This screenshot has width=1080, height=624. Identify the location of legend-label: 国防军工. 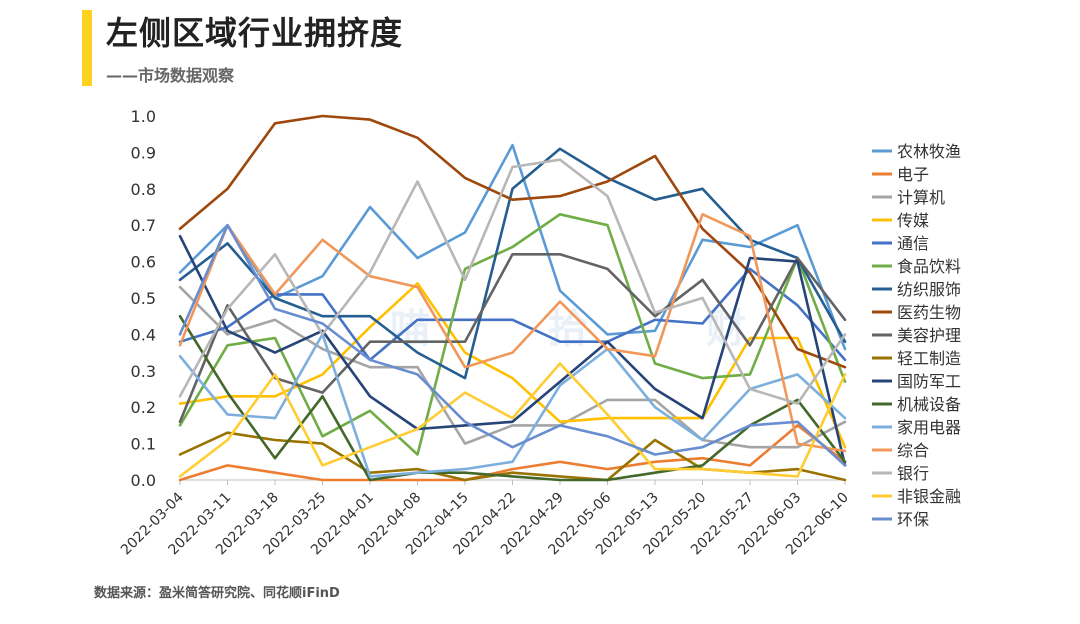
(929, 381).